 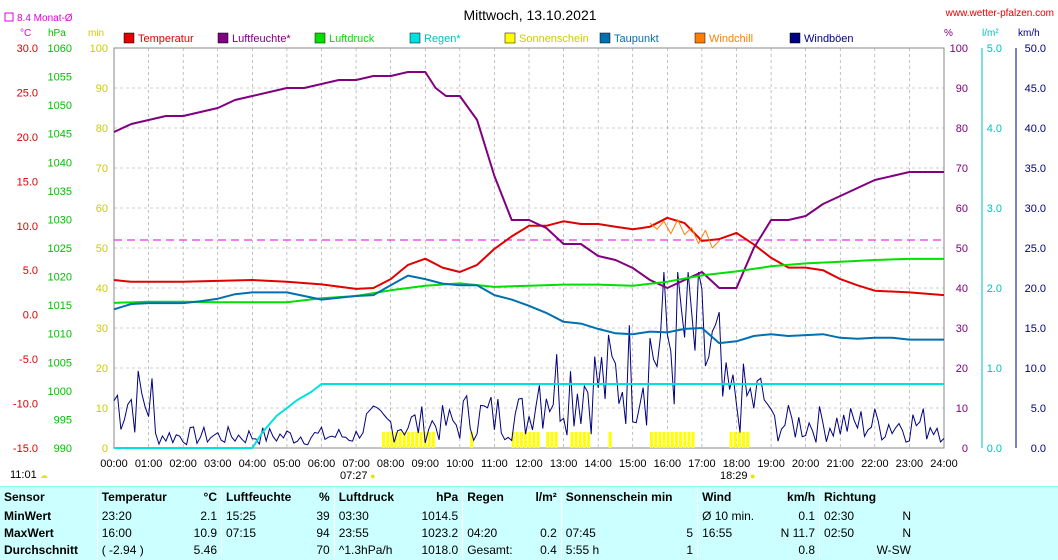 I want to click on col-temperatur: Temperatur, so click(x=140, y=497).